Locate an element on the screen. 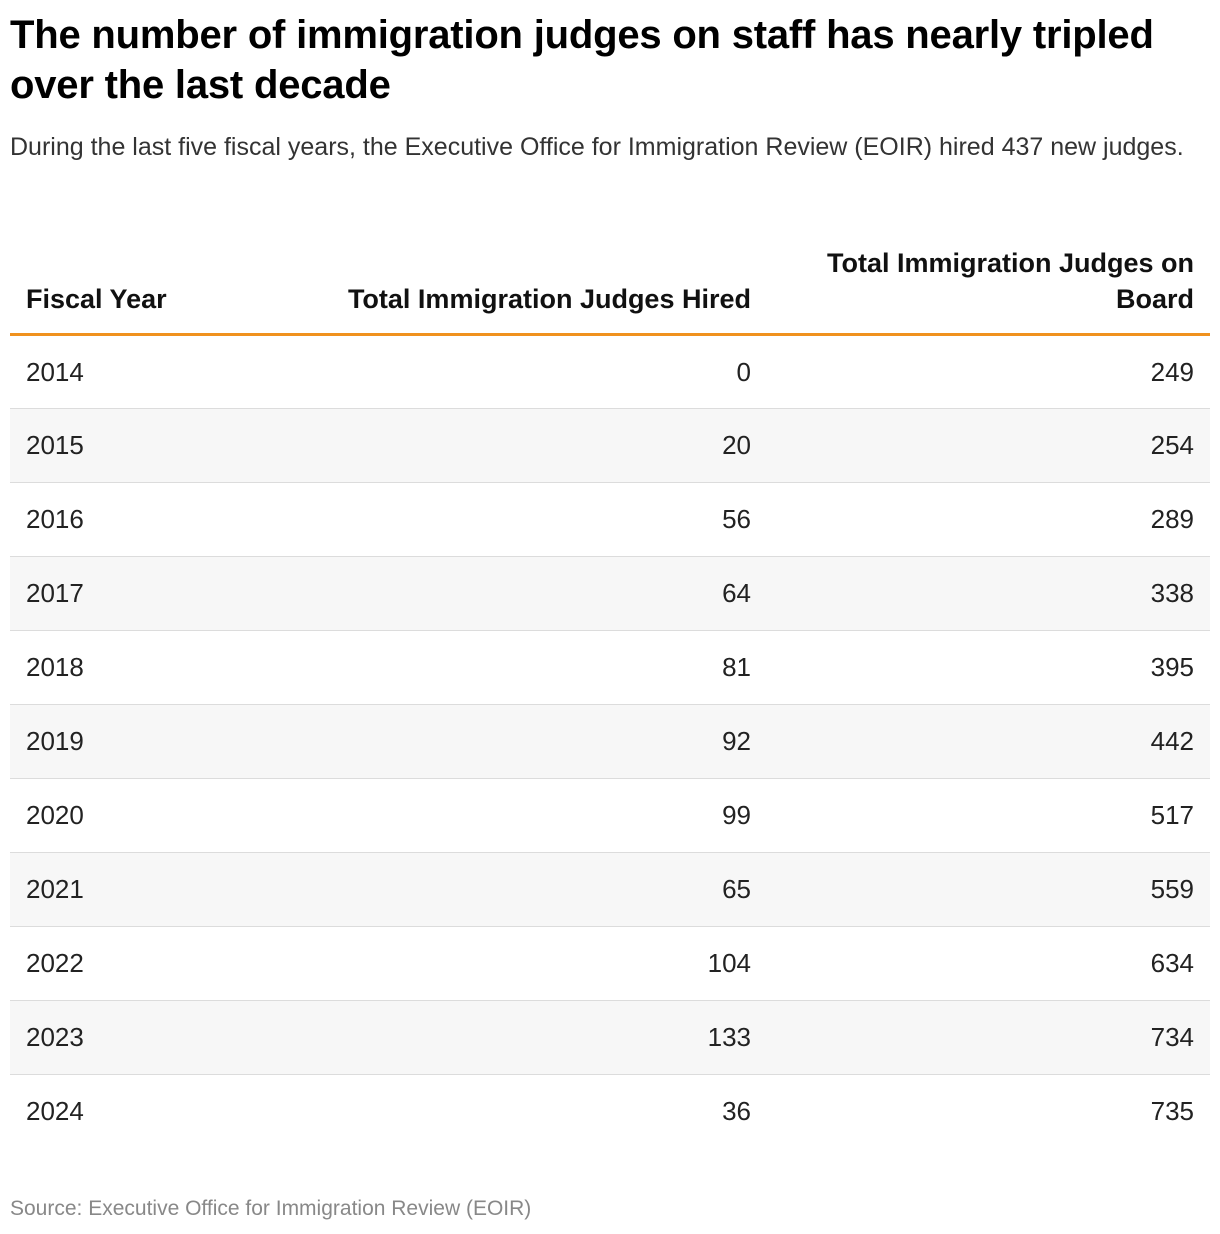 The image size is (1220, 1234). cell-judges-hired: 20 is located at coordinates (548, 445).